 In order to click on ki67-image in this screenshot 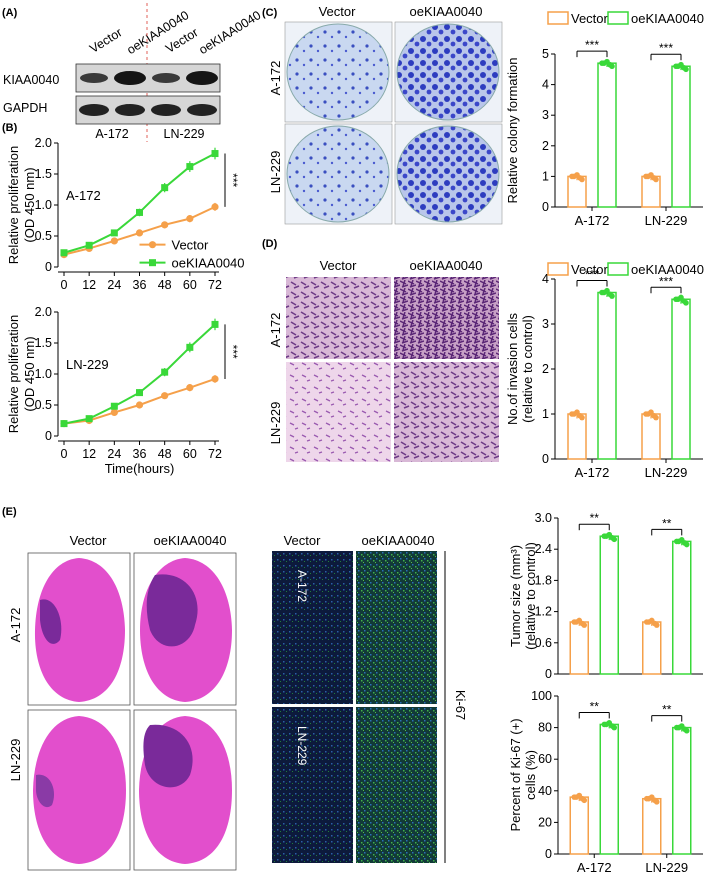, I will do `click(396, 785)`.